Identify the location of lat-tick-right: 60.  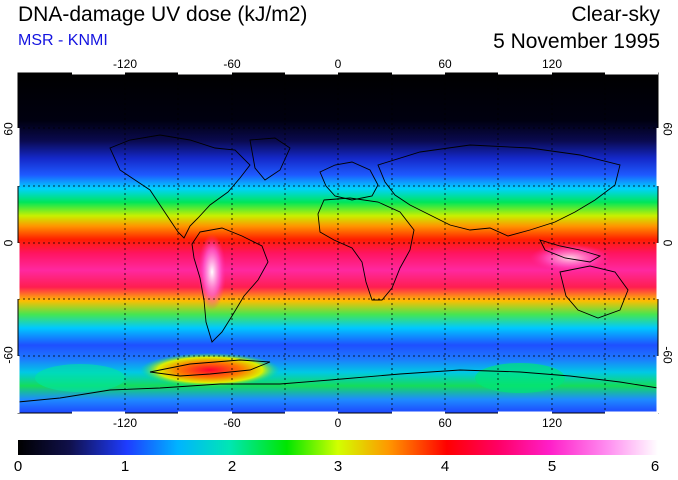
(667, 129).